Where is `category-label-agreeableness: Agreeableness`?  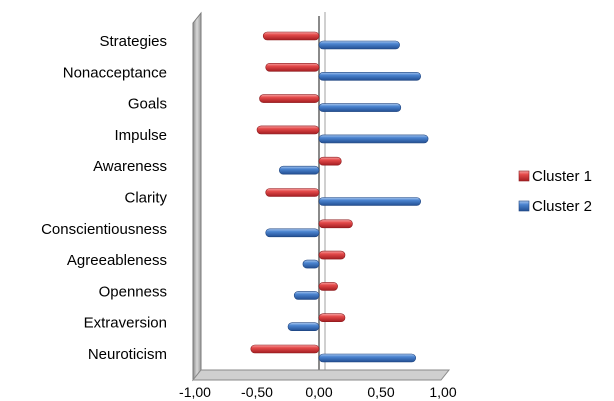
category-label-agreeableness: Agreeableness is located at coordinates (117, 260).